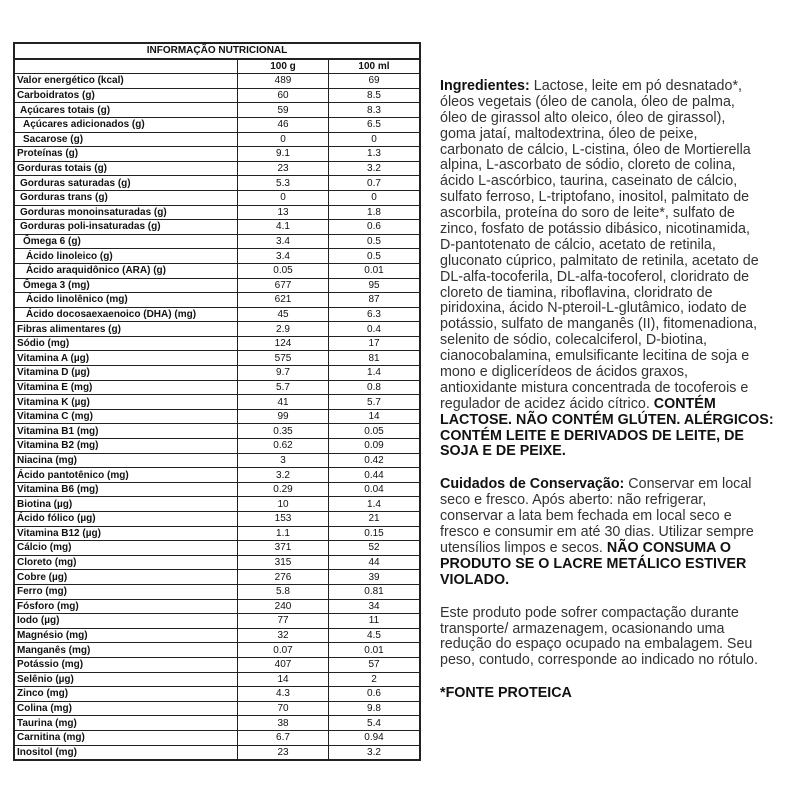  Describe the element at coordinates (125, 270) in the screenshot. I see `nutrient-label: Ácido araquidônico (ARA) (g)` at that location.